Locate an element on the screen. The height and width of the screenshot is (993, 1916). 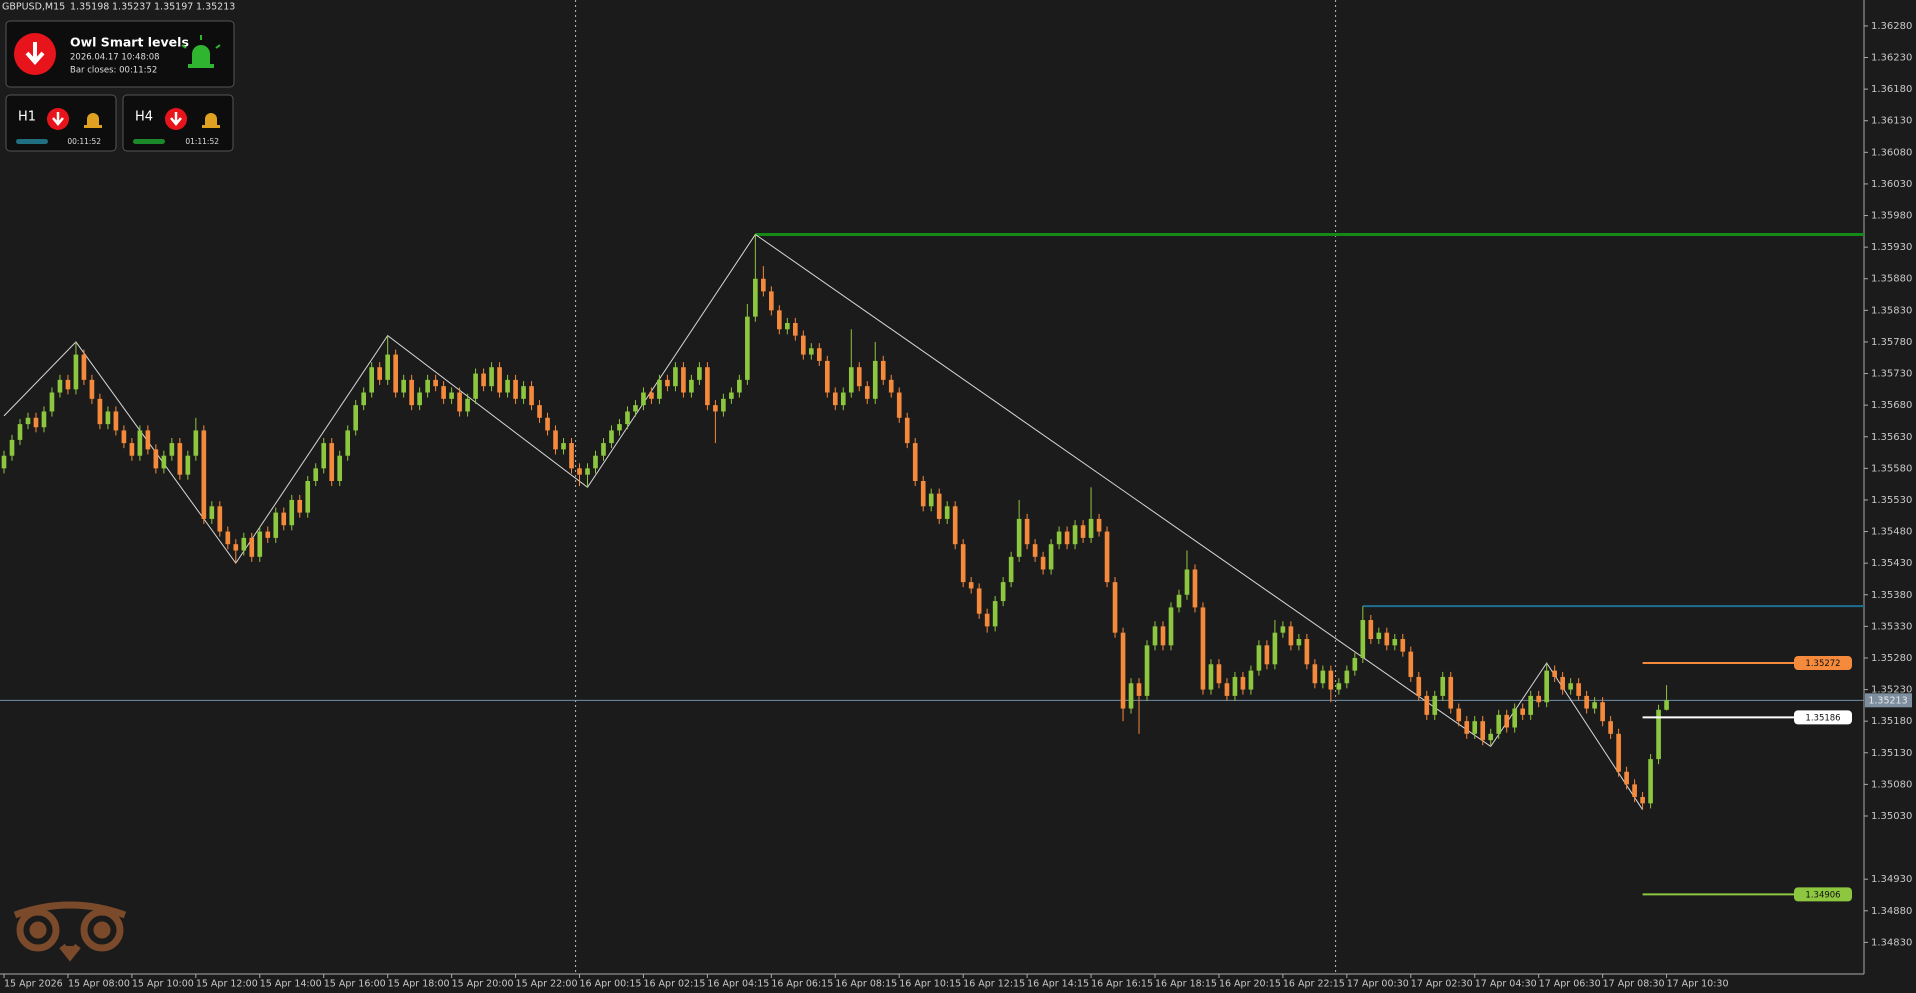
tf-direction is located at coordinates (58, 119).